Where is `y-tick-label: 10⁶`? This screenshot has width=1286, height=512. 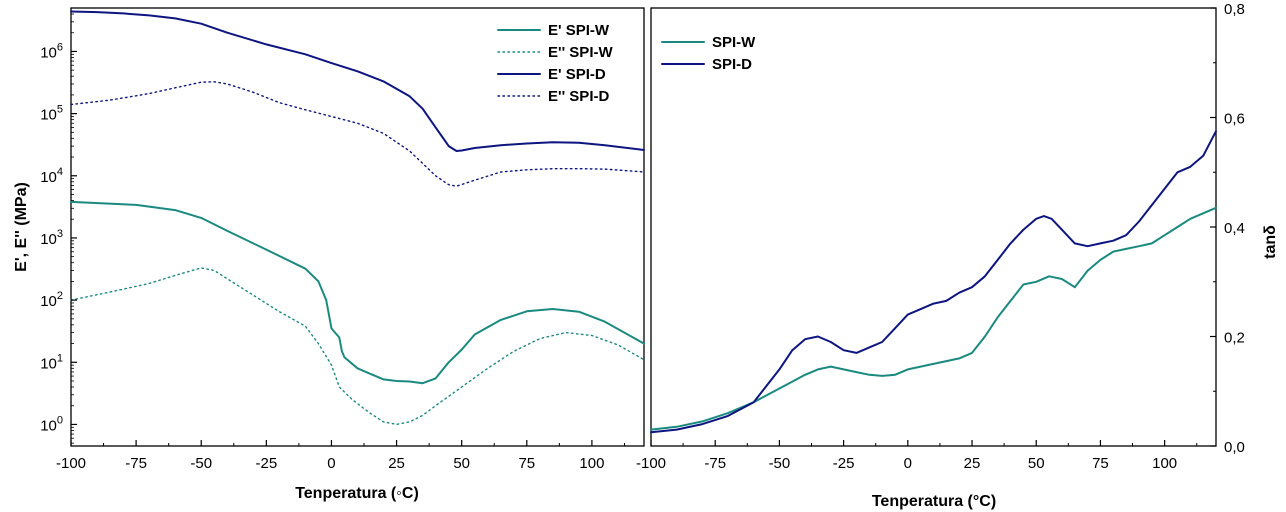
y-tick-label: 10⁶ is located at coordinates (51, 51).